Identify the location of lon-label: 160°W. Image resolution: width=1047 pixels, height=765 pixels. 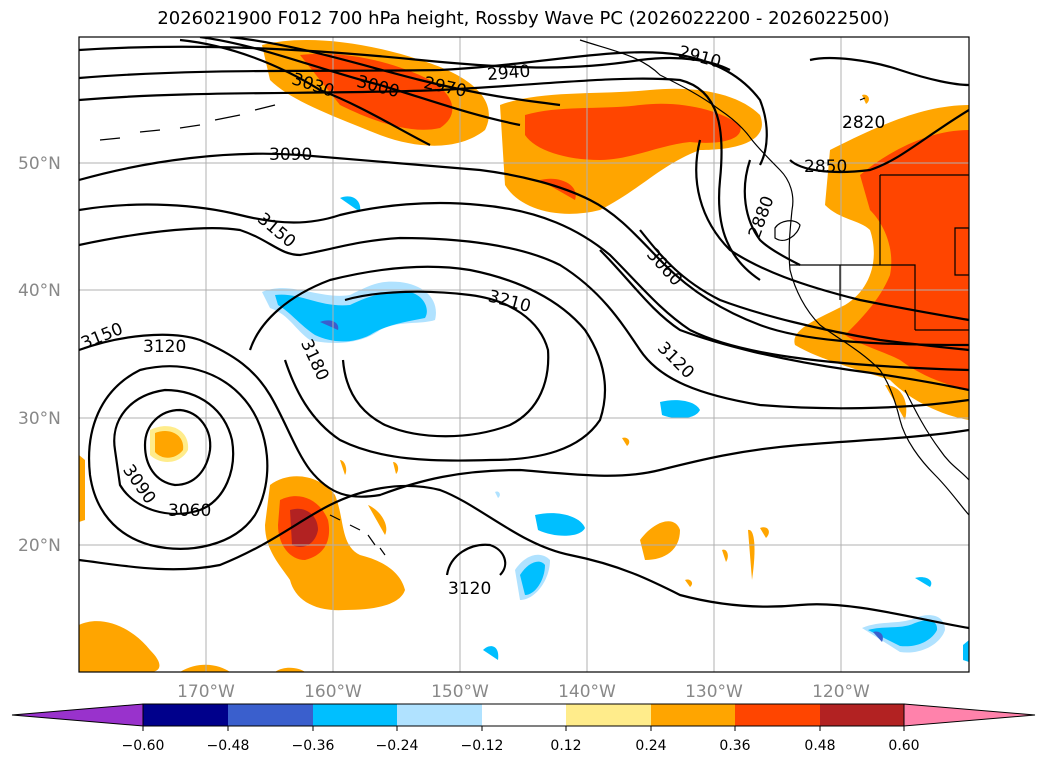
(333, 692).